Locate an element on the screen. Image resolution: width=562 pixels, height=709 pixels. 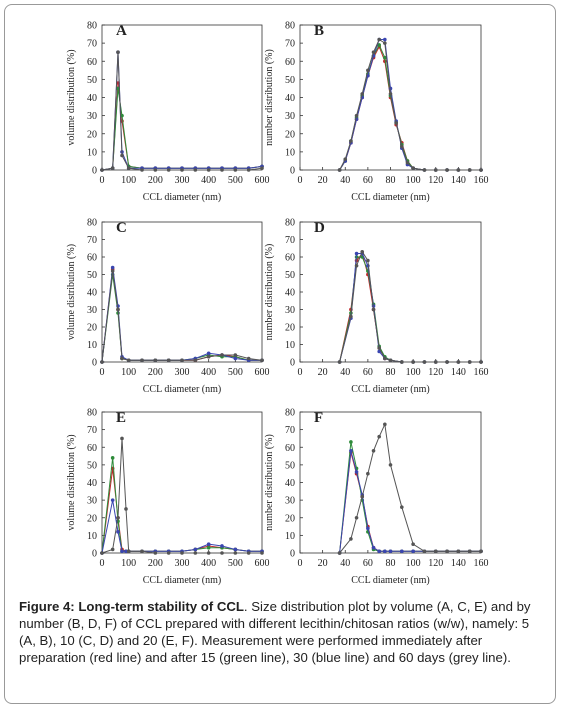
y-tick-label: 40 is located at coordinates (92, 293).